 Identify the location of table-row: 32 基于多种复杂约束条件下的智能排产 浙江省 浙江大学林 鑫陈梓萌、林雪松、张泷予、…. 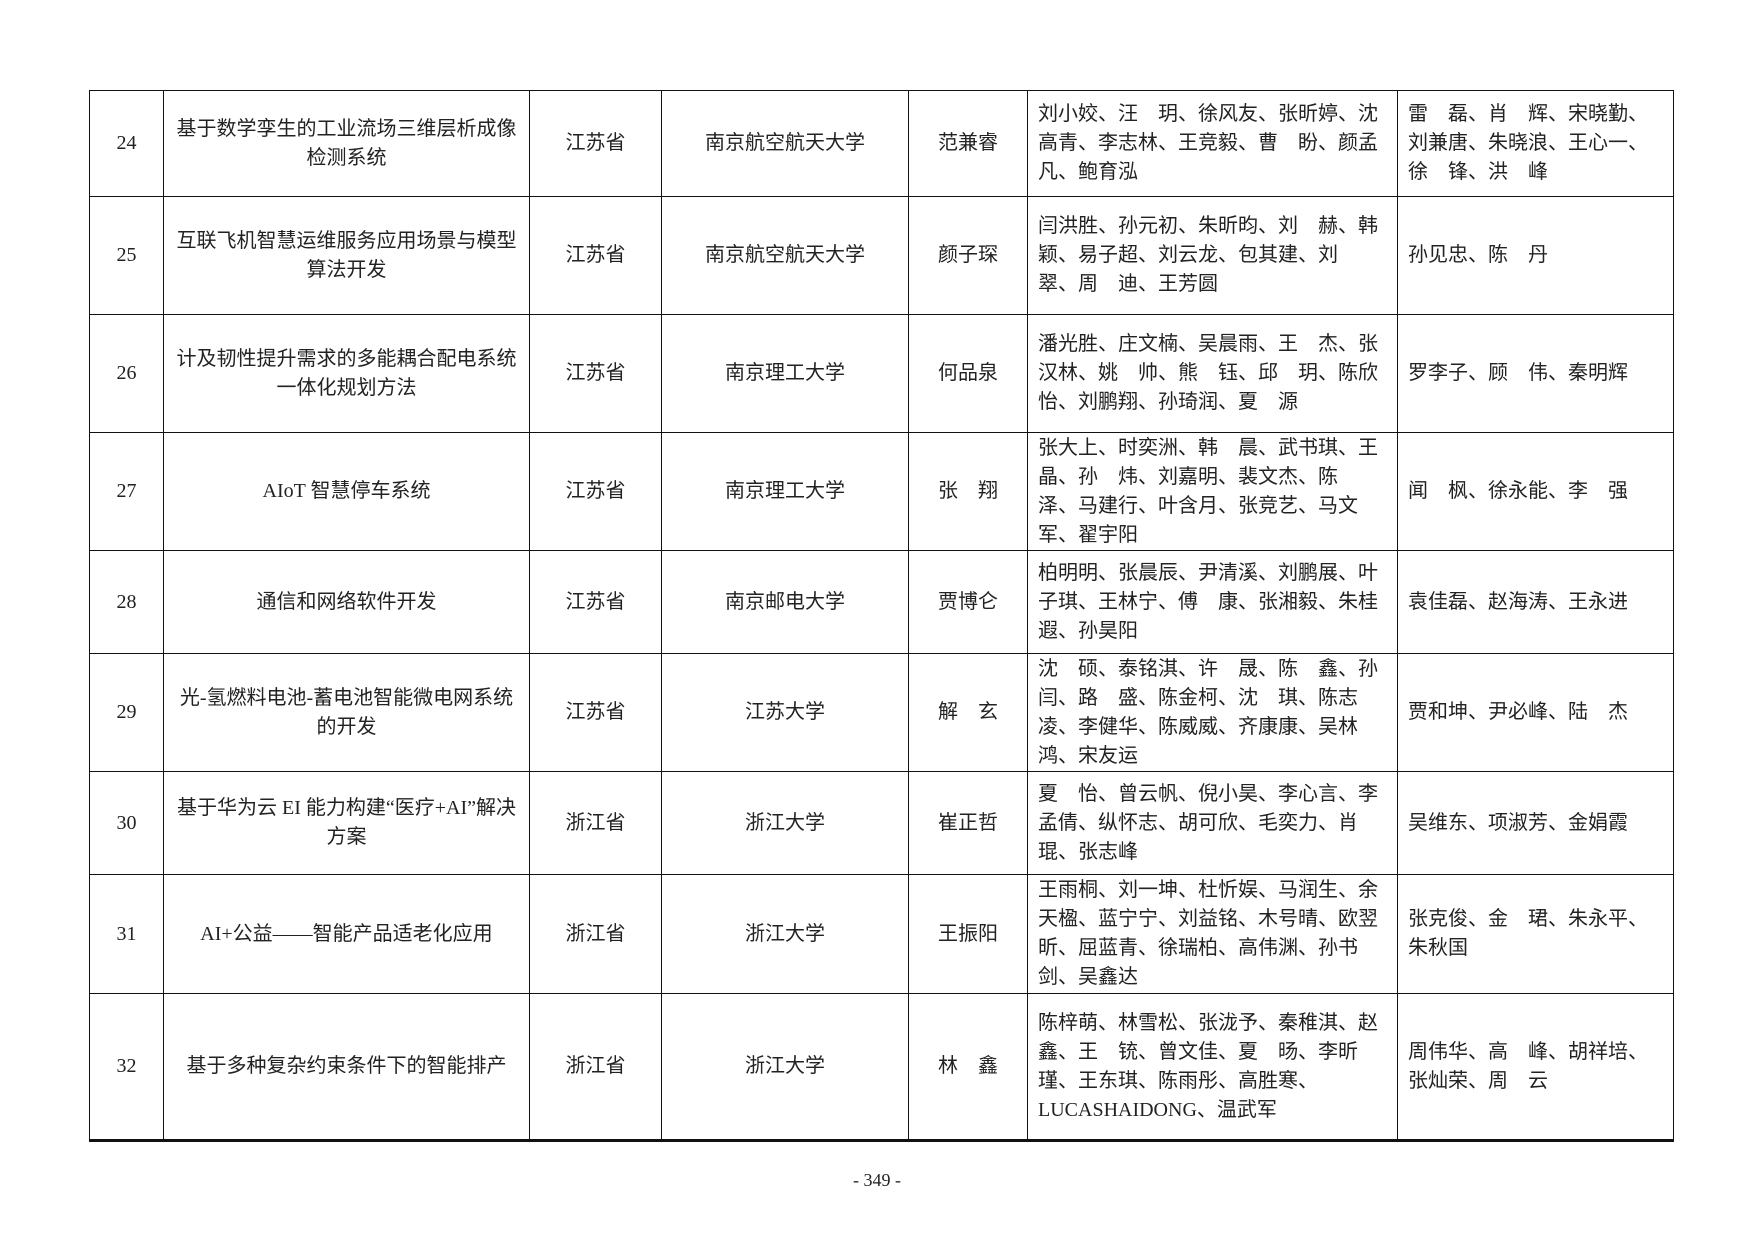
(881, 1067).